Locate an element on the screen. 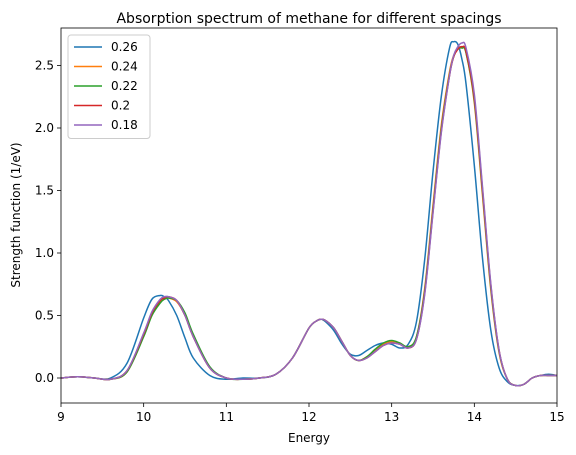 The height and width of the screenshot is (455, 576). legend-box is located at coordinates (109, 86).